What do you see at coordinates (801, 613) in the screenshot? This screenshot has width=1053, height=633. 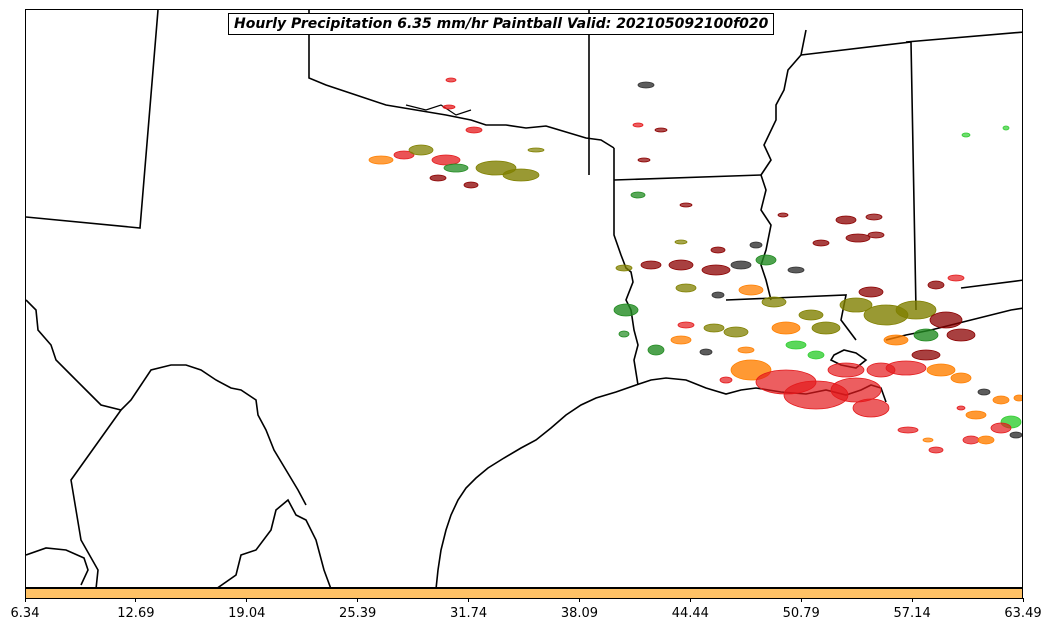 I see `colorbar-tick-label: 50.79` at bounding box center [801, 613].